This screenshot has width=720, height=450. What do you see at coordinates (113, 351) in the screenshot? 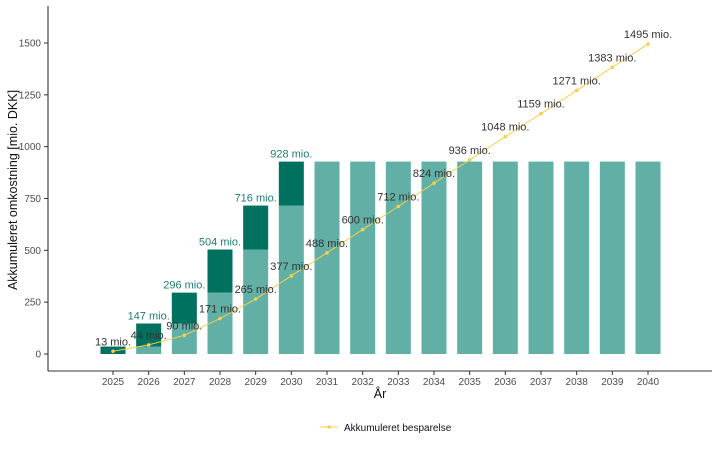
I see `savings-point-2025` at bounding box center [113, 351].